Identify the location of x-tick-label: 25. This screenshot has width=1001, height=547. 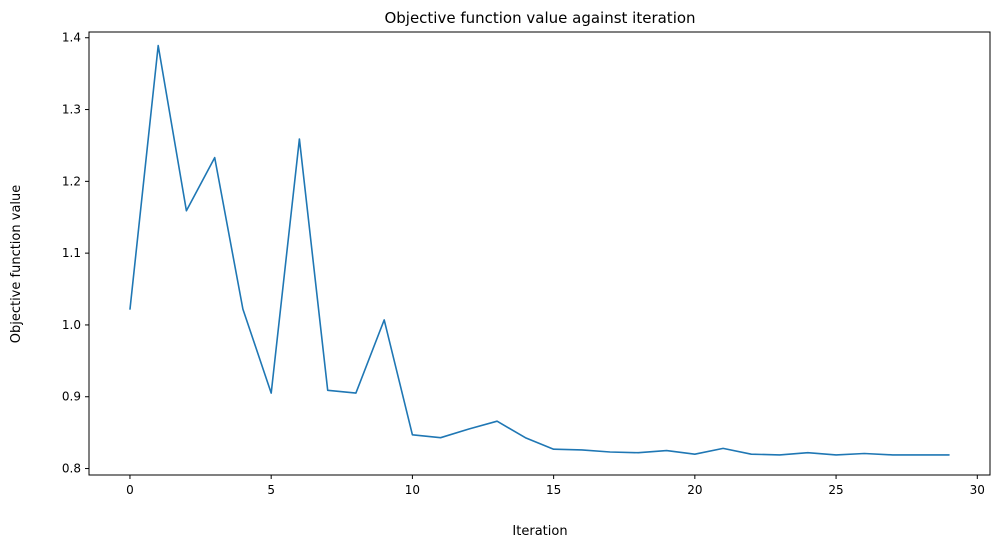
(835, 490).